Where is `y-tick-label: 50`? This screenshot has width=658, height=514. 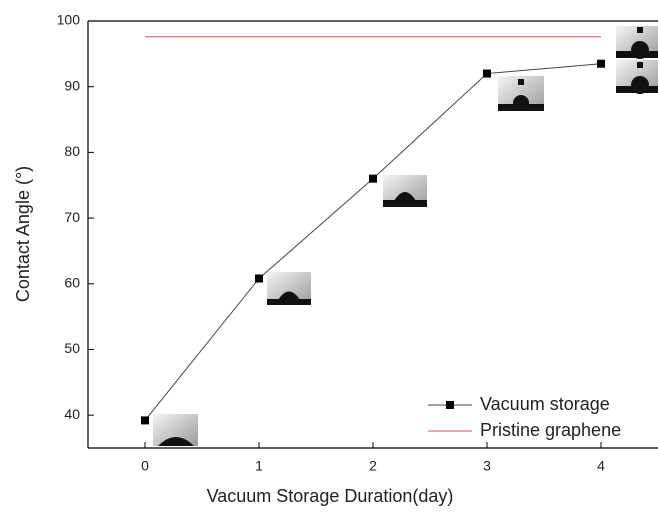
y-tick-label: 50 is located at coordinates (72, 348).